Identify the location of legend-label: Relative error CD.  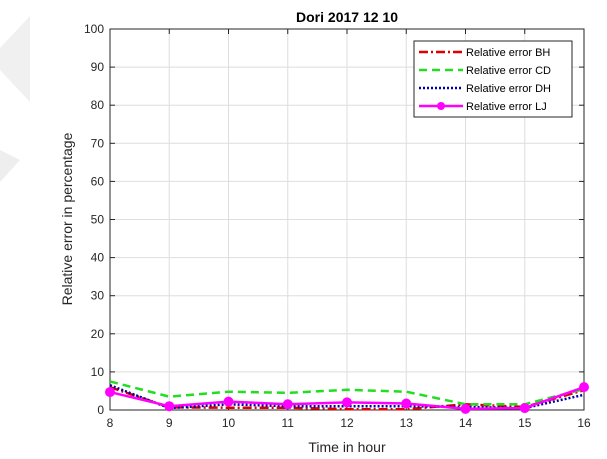
(508, 71).